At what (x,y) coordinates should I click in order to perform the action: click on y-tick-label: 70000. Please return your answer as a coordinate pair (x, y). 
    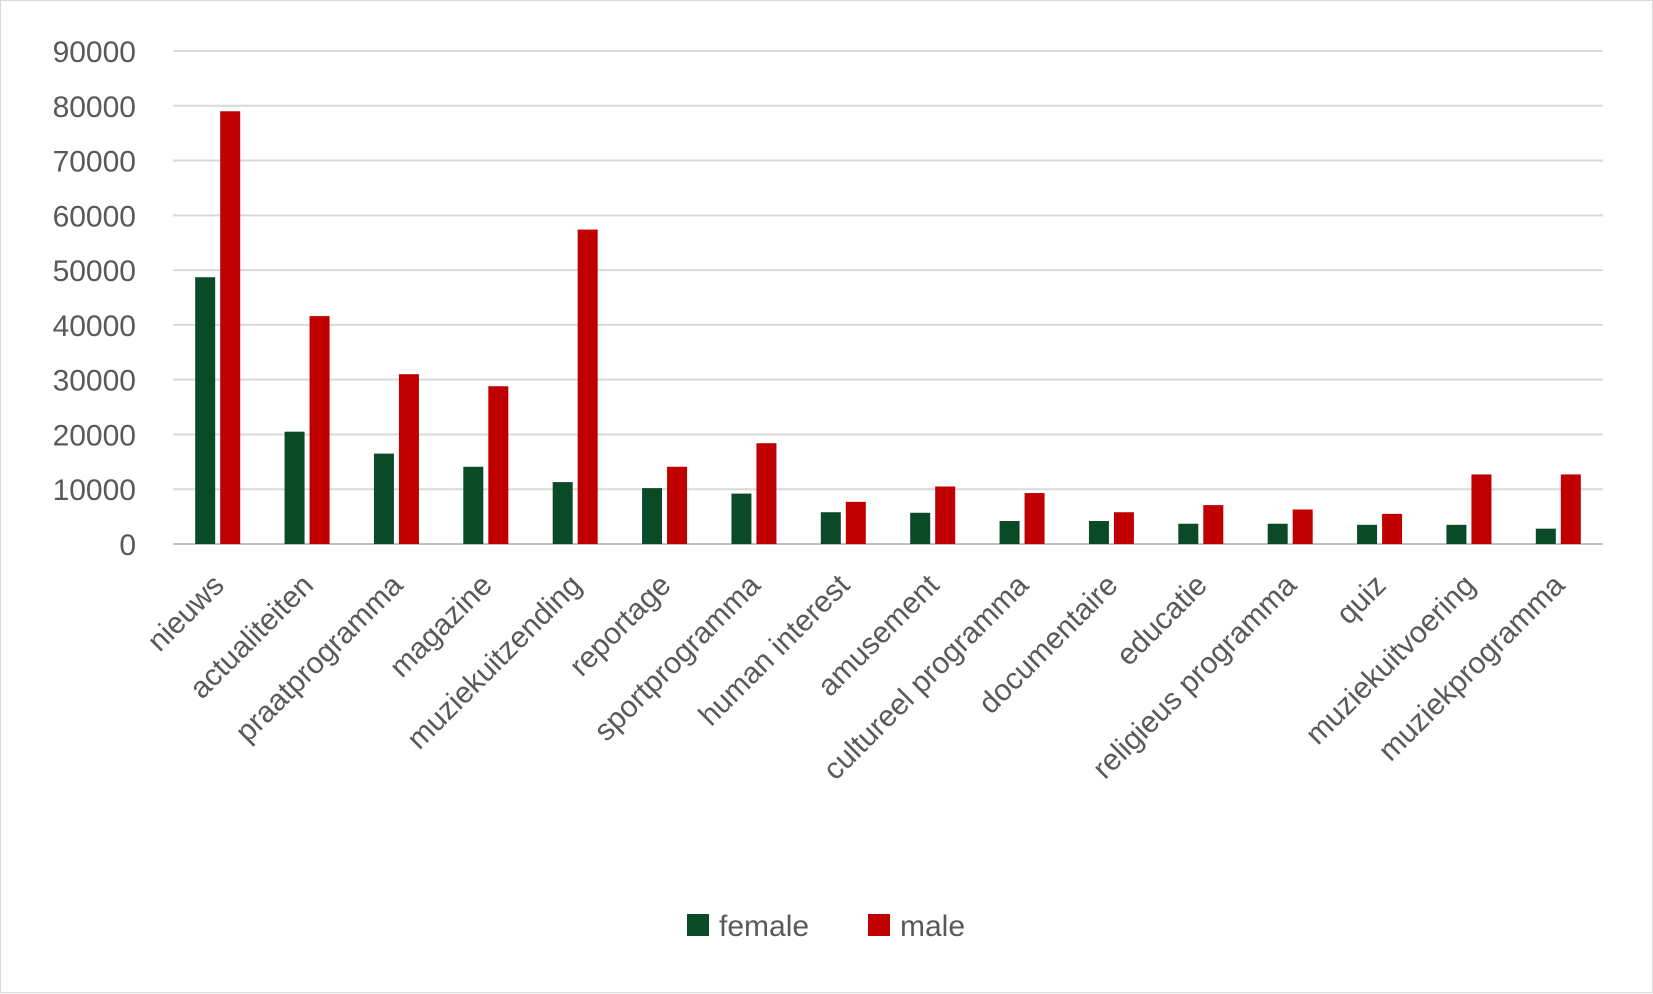
    Looking at the image, I should click on (94, 162).